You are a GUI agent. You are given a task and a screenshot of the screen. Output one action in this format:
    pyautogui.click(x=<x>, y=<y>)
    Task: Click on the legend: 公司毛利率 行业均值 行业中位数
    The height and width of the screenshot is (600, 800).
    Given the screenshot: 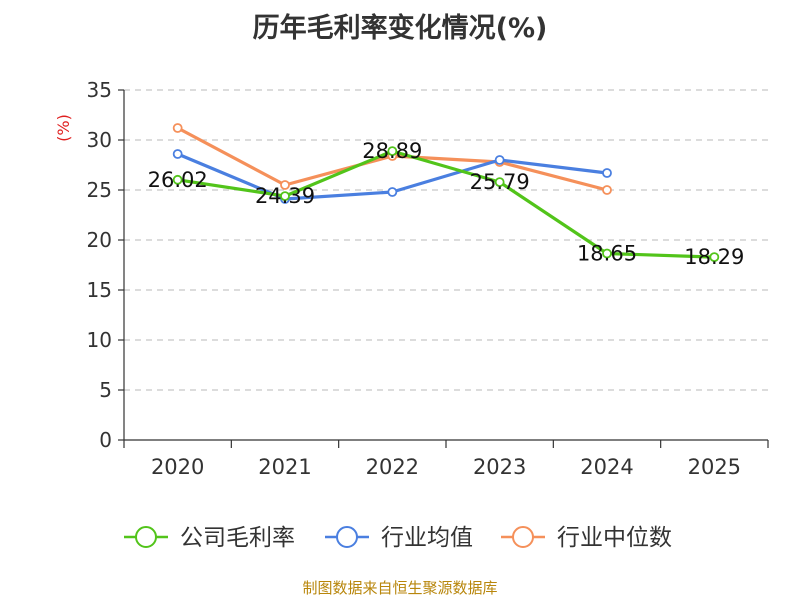 What is the action you would take?
    pyautogui.click(x=398, y=538)
    